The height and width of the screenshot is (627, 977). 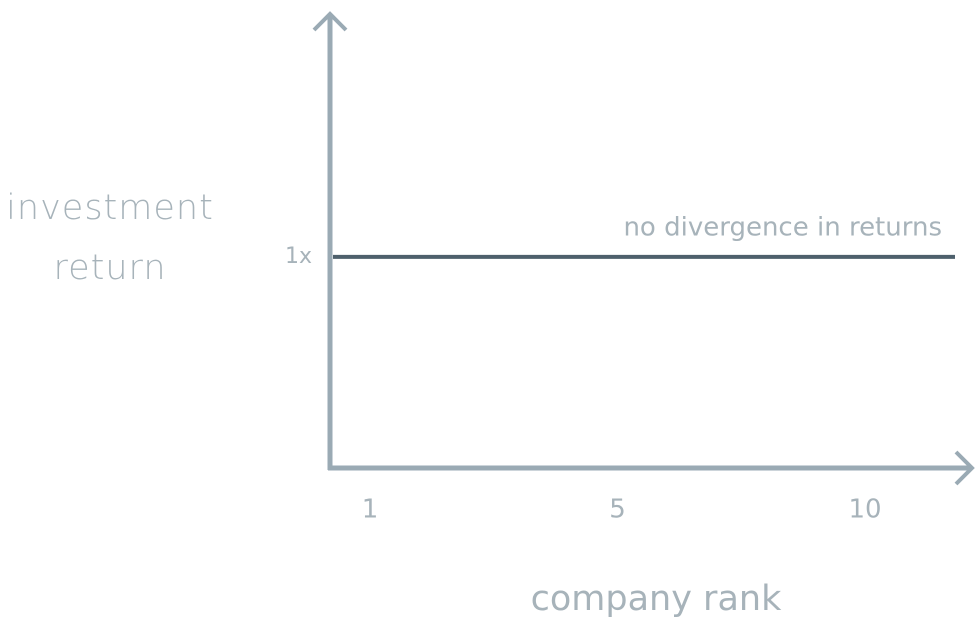 What do you see at coordinates (782, 227) in the screenshot?
I see `line-annotation: no divergence in returns` at bounding box center [782, 227].